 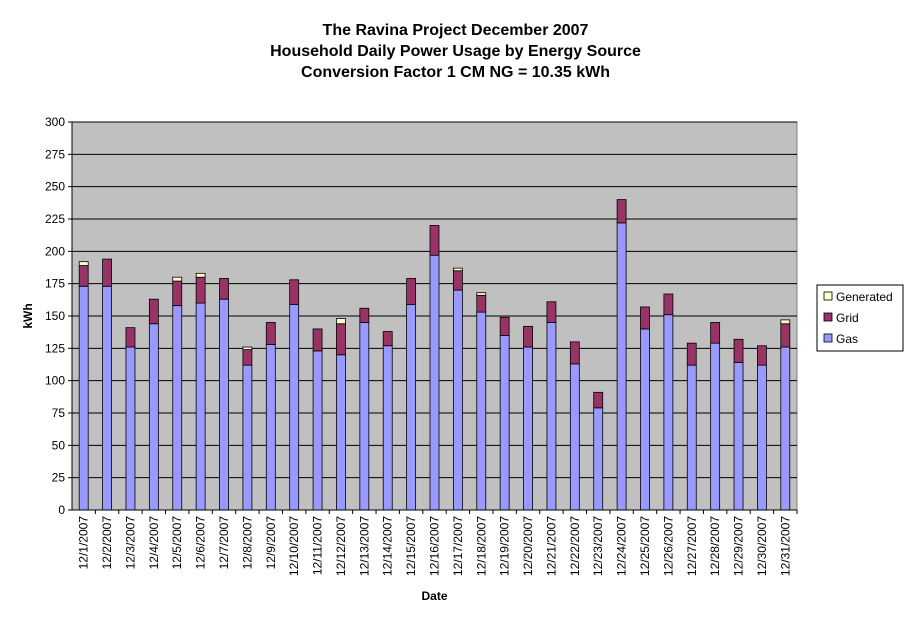 I want to click on y-tick-label: 25, so click(x=59, y=478).